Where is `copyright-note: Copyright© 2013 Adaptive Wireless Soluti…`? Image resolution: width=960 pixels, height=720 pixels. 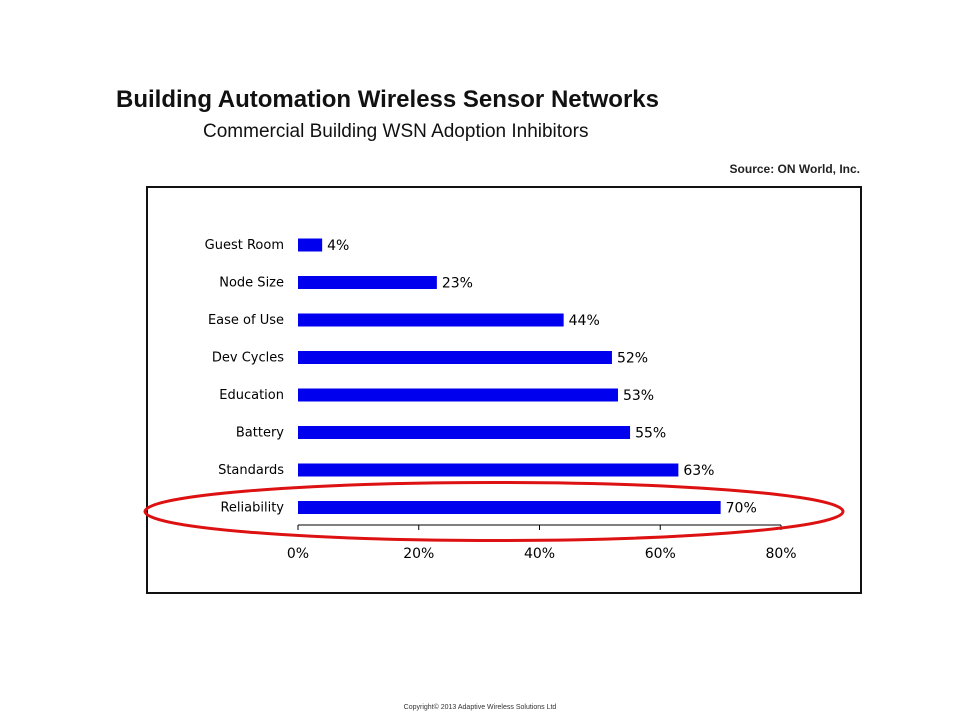
copyright-note: Copyright© 2013 Adaptive Wireless Soluti… is located at coordinates (480, 707).